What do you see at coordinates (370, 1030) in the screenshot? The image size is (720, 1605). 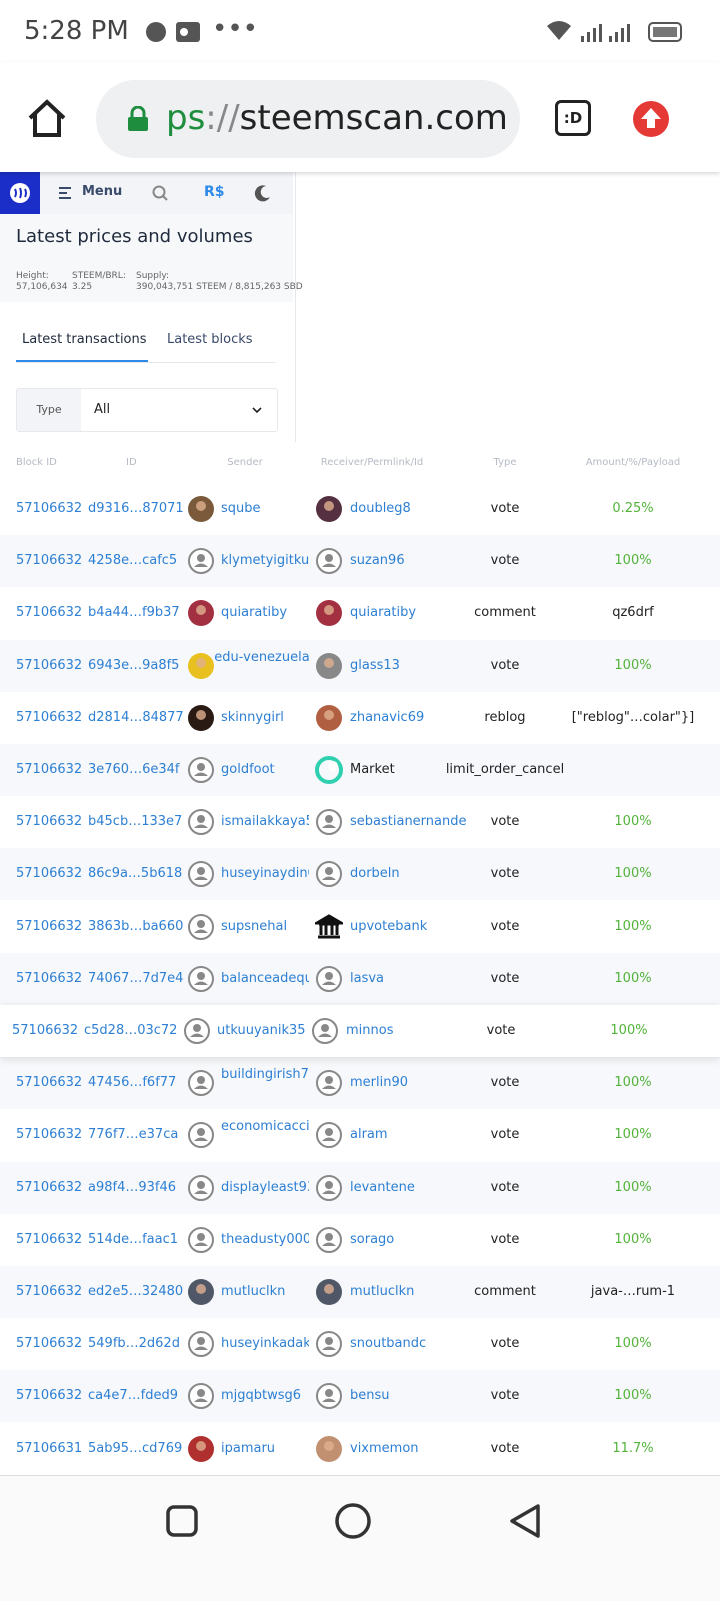 I see `receiver: minnos` at bounding box center [370, 1030].